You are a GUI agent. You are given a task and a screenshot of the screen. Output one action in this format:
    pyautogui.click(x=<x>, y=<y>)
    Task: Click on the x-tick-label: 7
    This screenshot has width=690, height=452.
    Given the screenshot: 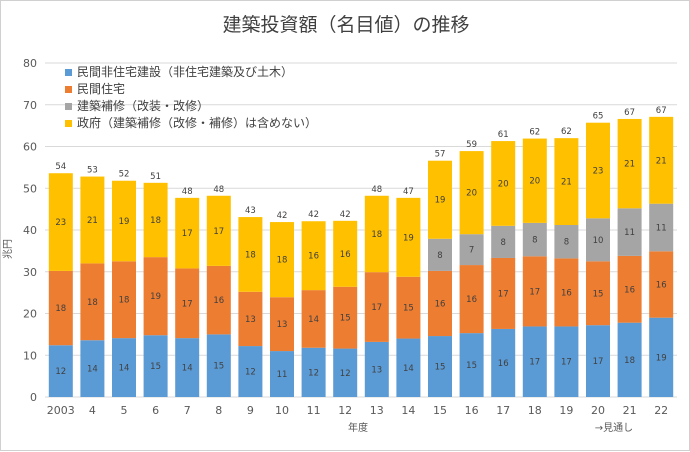 What is the action you would take?
    pyautogui.click(x=187, y=410)
    